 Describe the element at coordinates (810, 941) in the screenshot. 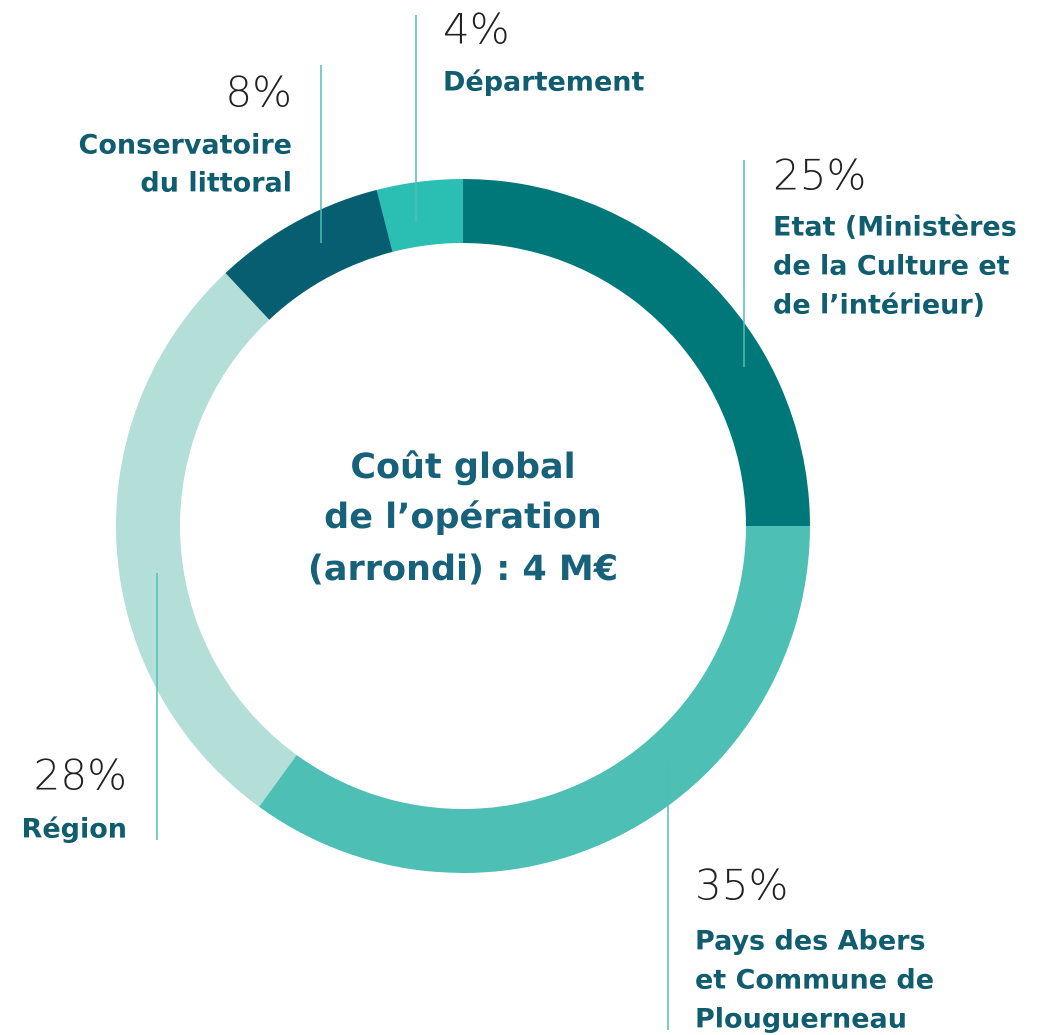

I see `category-label: Pays des Abers` at that location.